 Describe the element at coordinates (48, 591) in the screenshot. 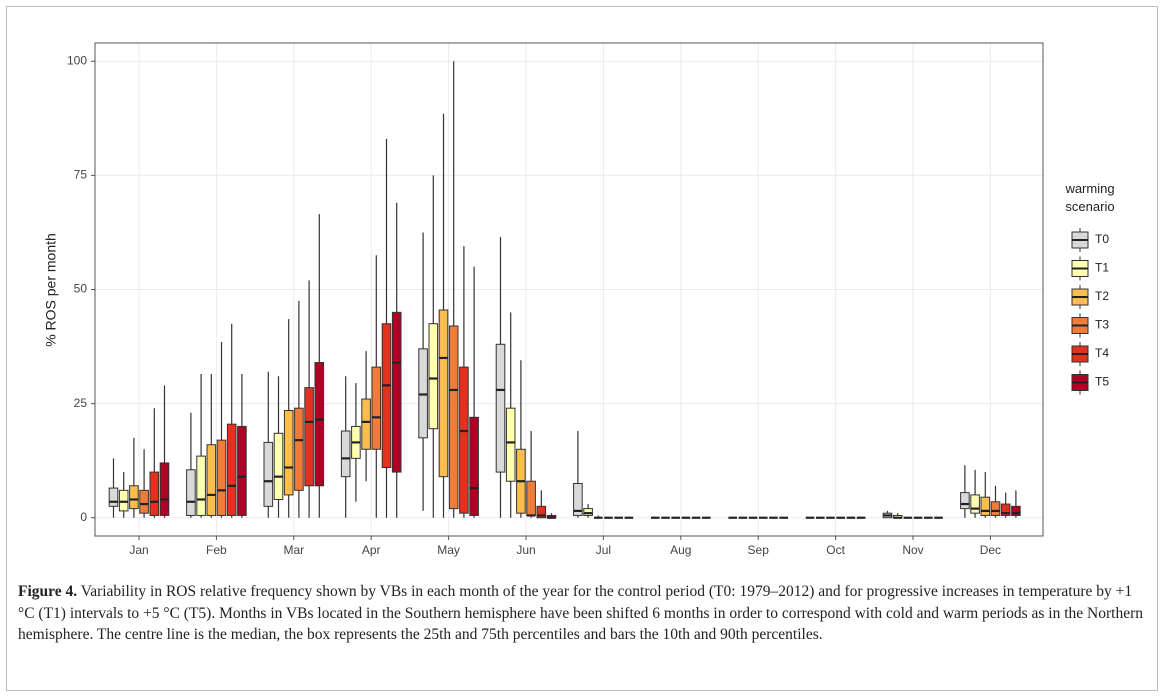

I see `caption-label: Figure 4.` at that location.